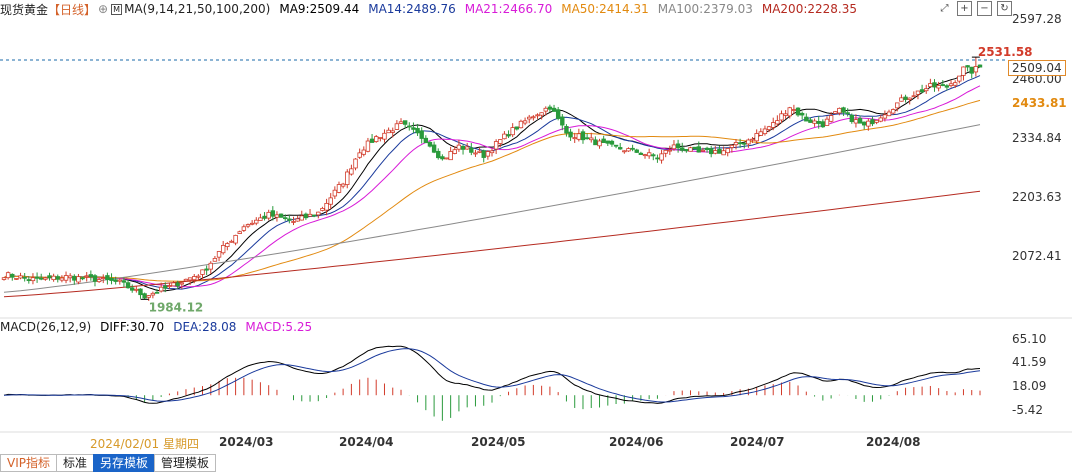 The image size is (1072, 474). What do you see at coordinates (124, 463) in the screenshot?
I see `tab-save-template: 另存模板` at bounding box center [124, 463].